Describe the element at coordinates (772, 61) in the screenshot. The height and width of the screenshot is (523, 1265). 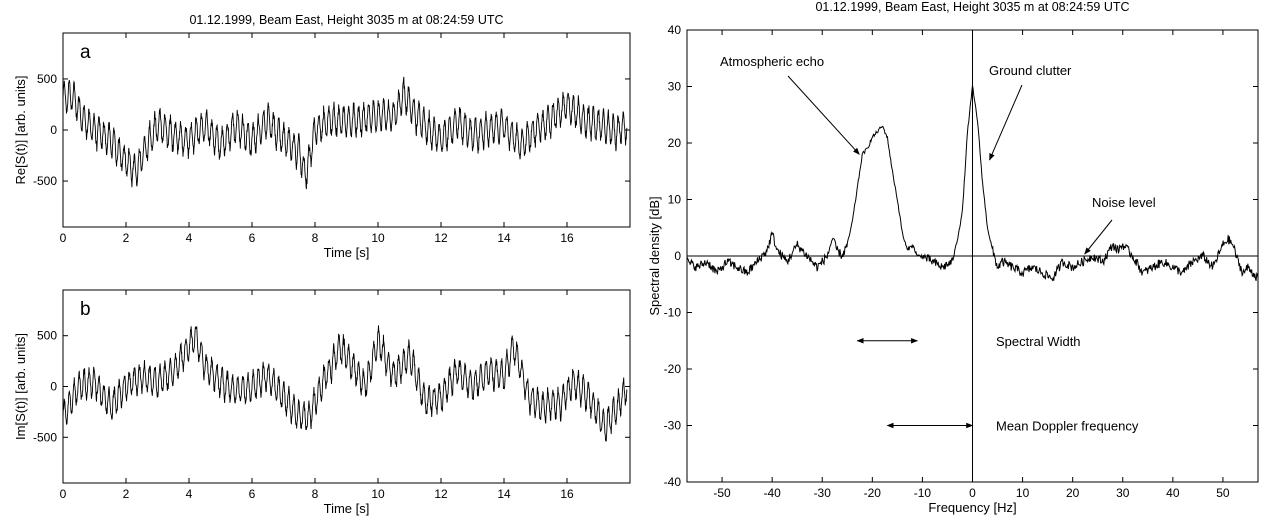
I see `annotation-atmospheric-echo: Atmospheric echo` at that location.